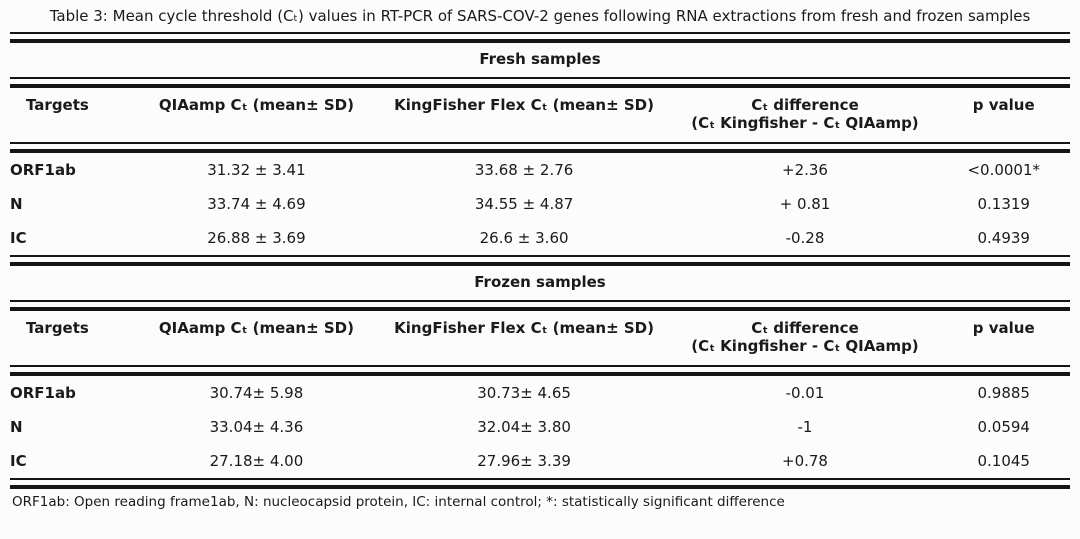 The width and height of the screenshot is (1080, 539). Describe the element at coordinates (524, 393) in the screenshot. I see `kingfisher-ct-cell: 30.73± 4.65` at that location.